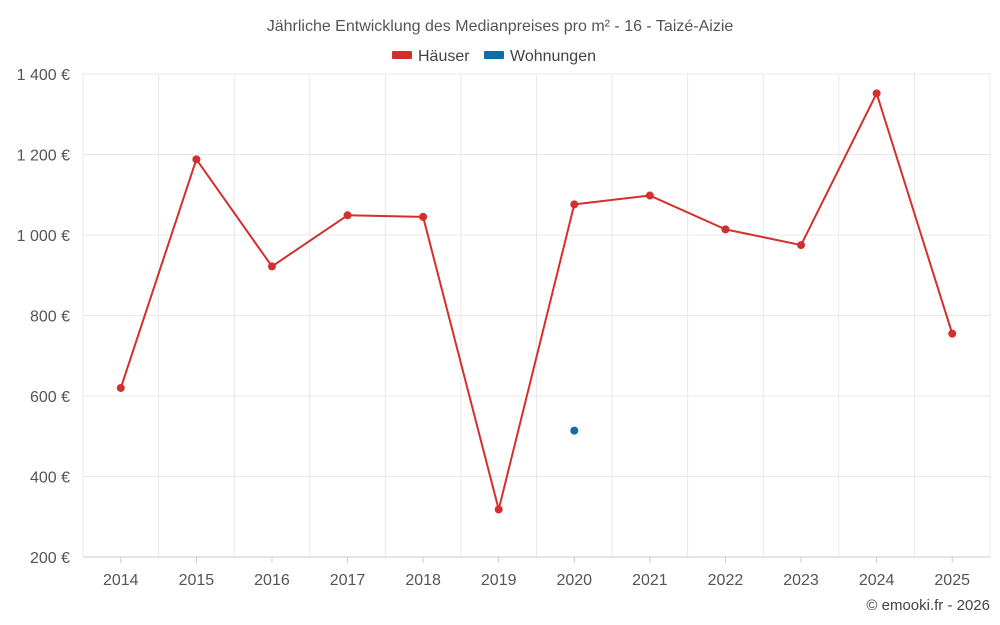 Image resolution: width=1000 pixels, height=625 pixels. Describe the element at coordinates (423, 580) in the screenshot. I see `x-tick-label: 2018` at that location.